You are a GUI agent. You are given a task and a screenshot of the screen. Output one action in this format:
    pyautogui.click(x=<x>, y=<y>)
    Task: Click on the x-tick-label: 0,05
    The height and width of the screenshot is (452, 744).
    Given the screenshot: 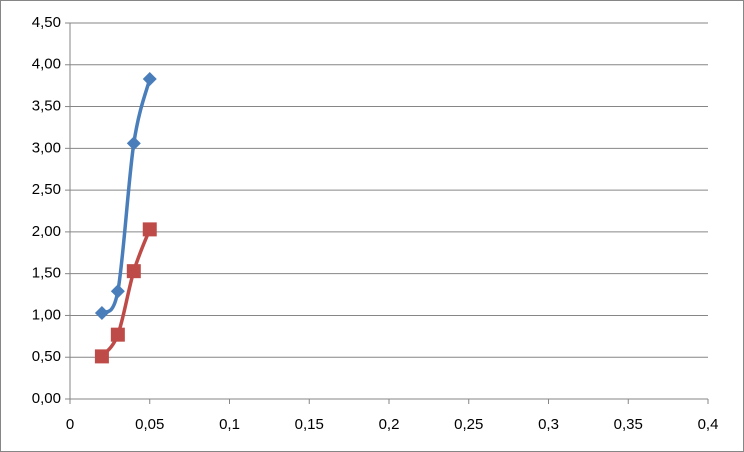 What is the action you would take?
    pyautogui.click(x=149, y=424)
    